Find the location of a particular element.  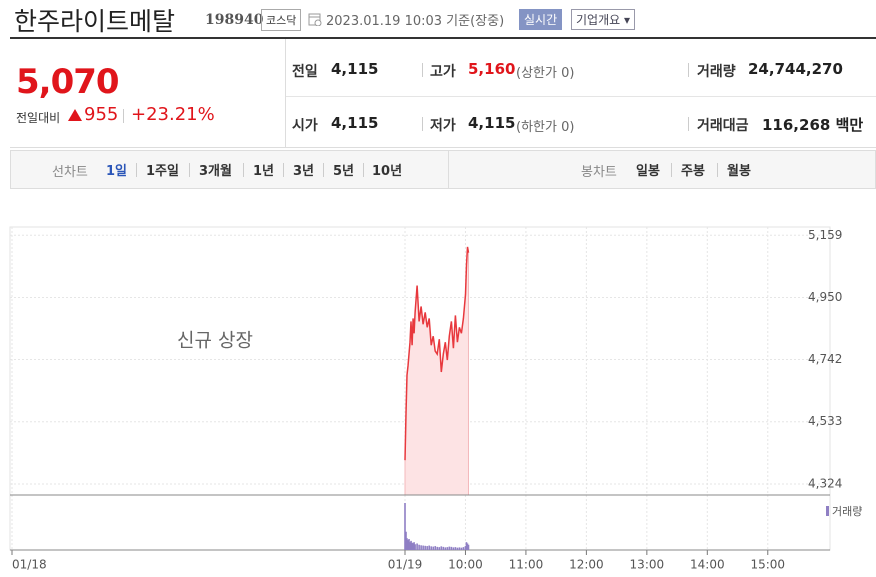

amount-label: 거래대금 is located at coordinates (723, 126).